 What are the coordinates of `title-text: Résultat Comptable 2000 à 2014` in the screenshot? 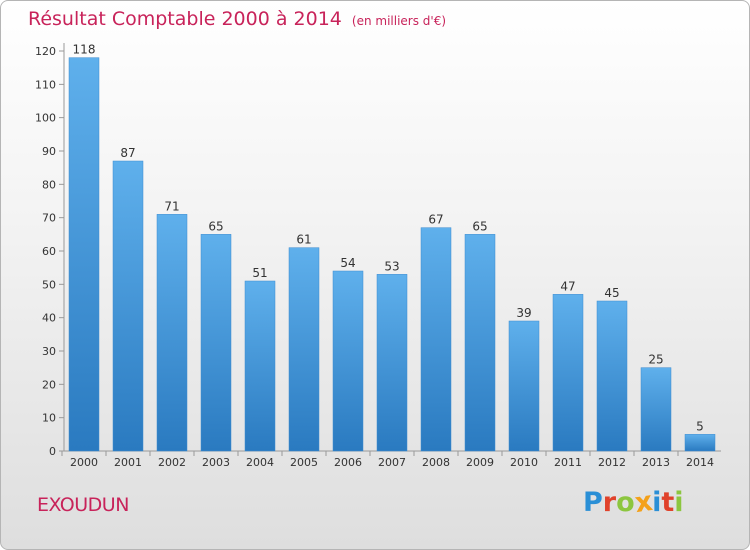 It's located at (185, 19).